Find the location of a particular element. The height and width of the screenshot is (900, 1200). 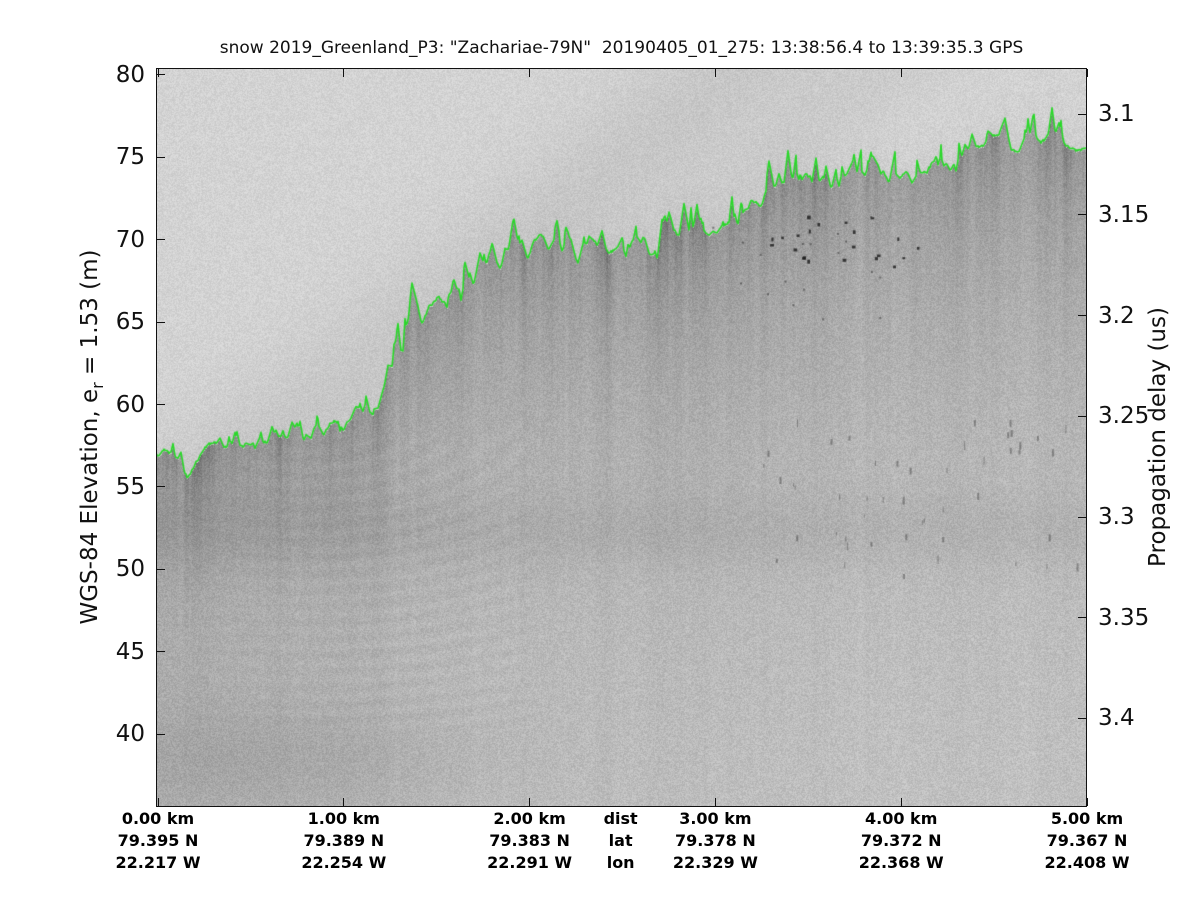

left-axis-tick-label: 40 is located at coordinates (130, 734).